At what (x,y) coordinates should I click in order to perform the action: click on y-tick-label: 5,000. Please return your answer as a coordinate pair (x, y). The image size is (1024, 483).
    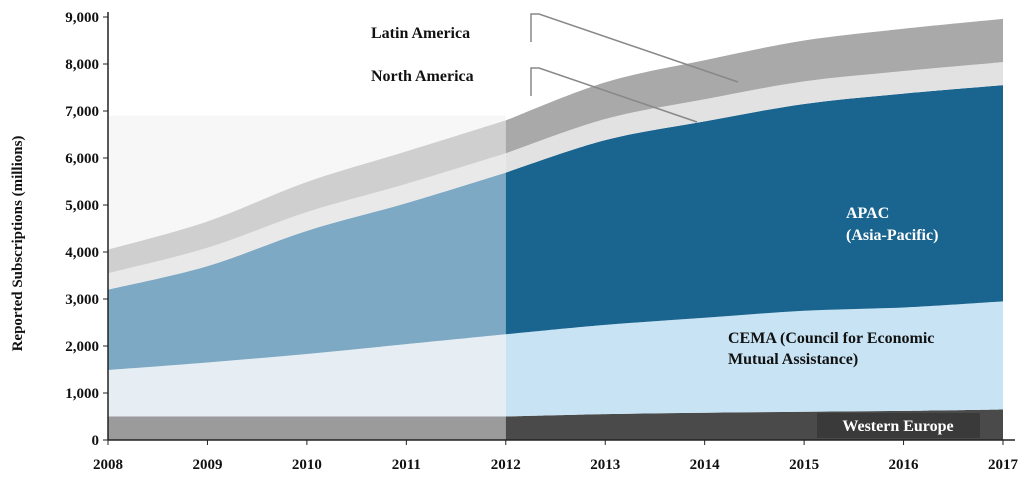
    Looking at the image, I should click on (82, 206).